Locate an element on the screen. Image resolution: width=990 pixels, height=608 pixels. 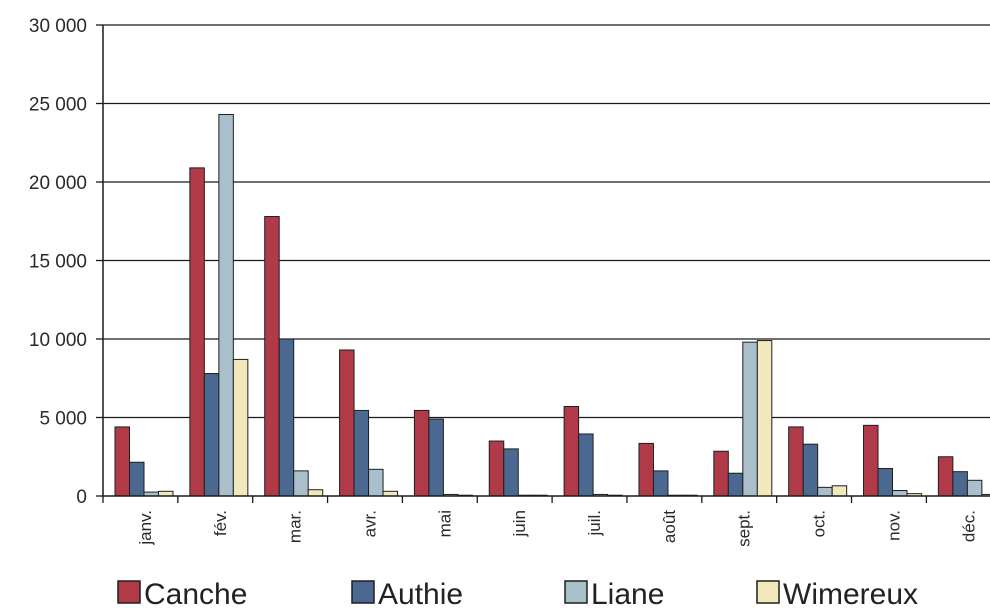
y-tick-label: 10 000 is located at coordinates (58, 340).